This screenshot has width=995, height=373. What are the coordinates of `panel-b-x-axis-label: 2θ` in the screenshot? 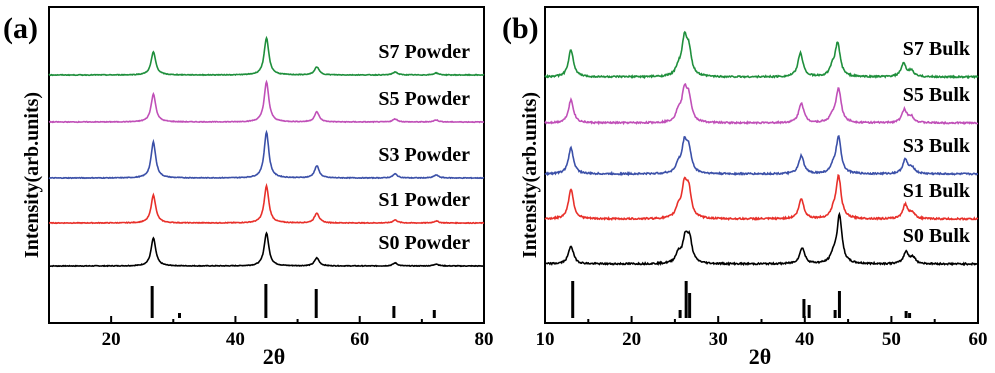 It's located at (760, 356).